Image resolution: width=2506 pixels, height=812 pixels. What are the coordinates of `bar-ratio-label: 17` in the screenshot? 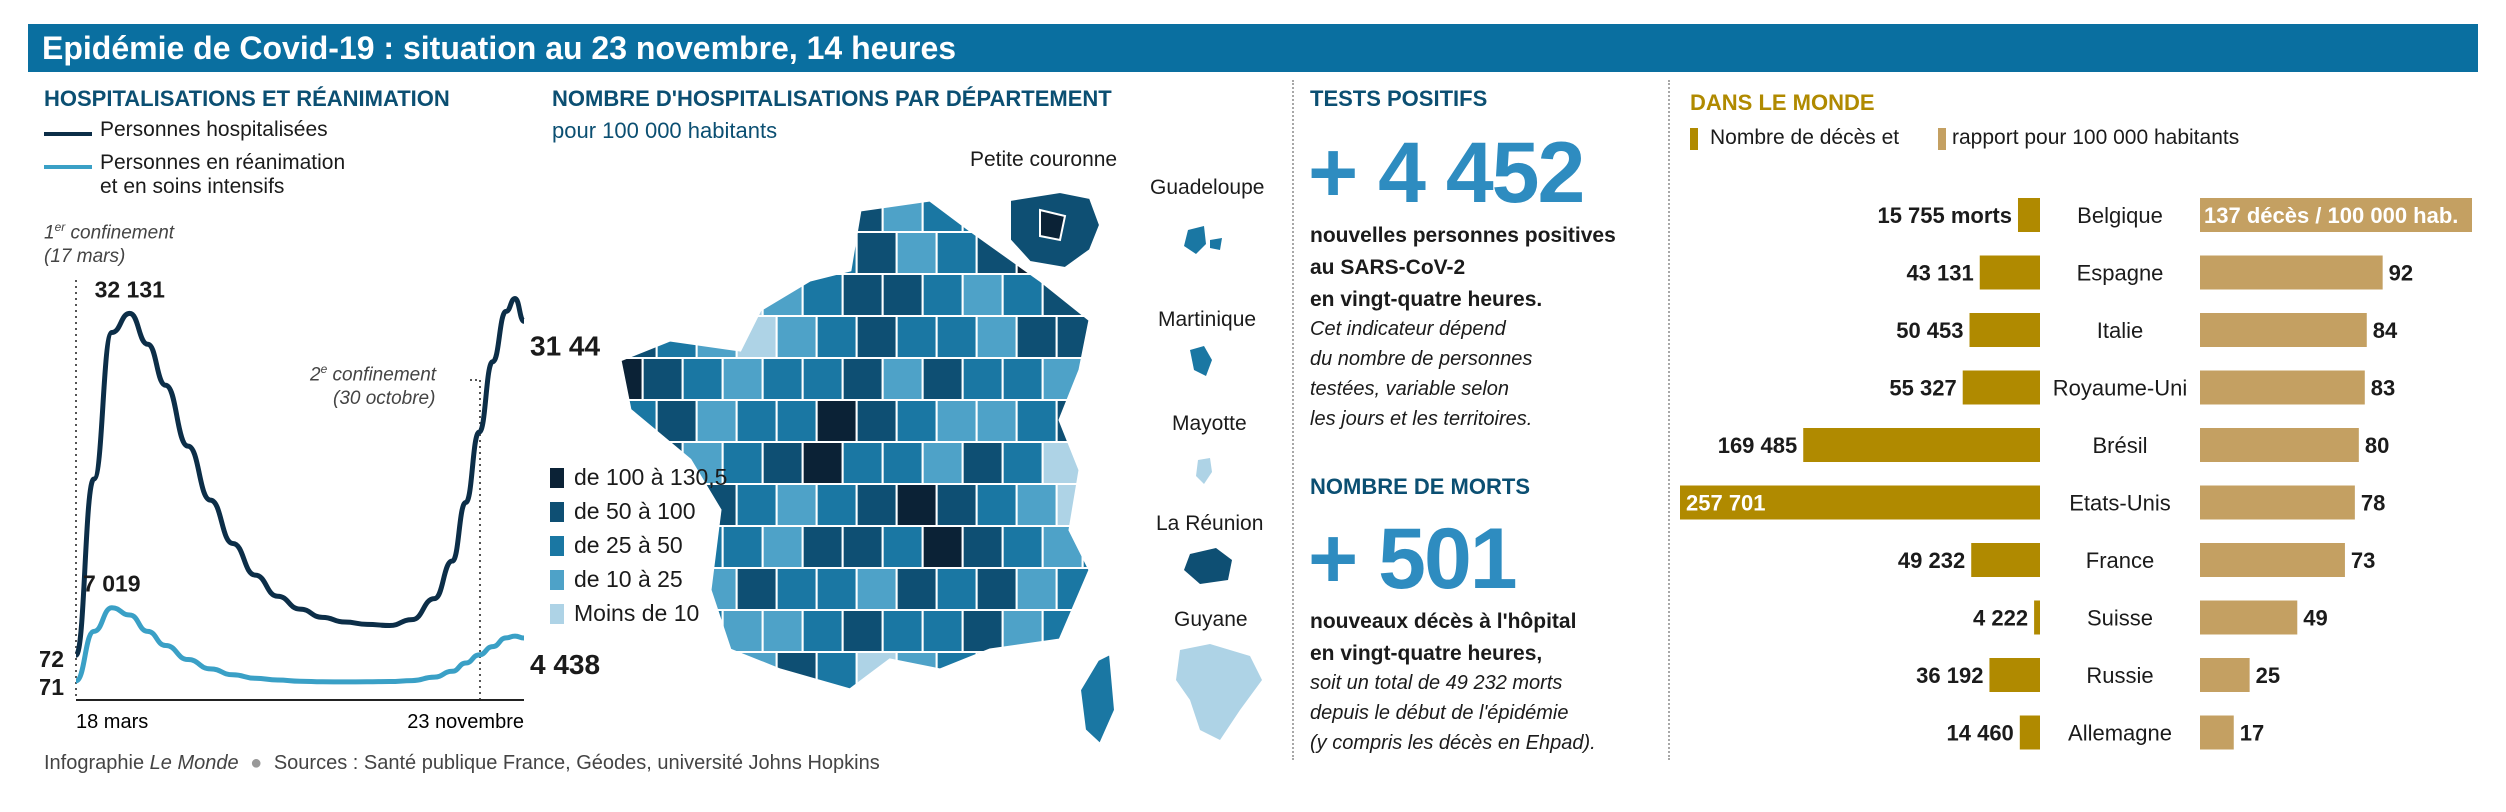 It's located at (2252, 733).